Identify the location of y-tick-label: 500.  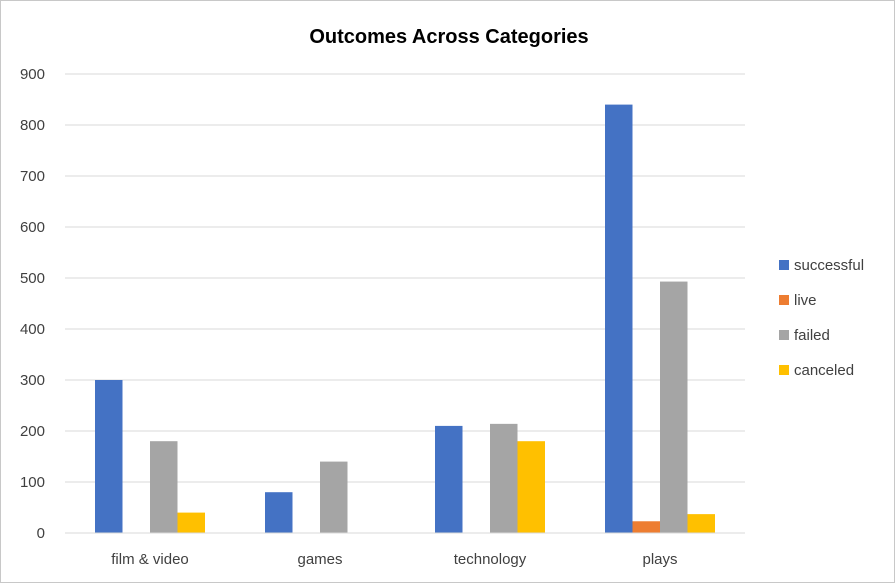
(32, 278).